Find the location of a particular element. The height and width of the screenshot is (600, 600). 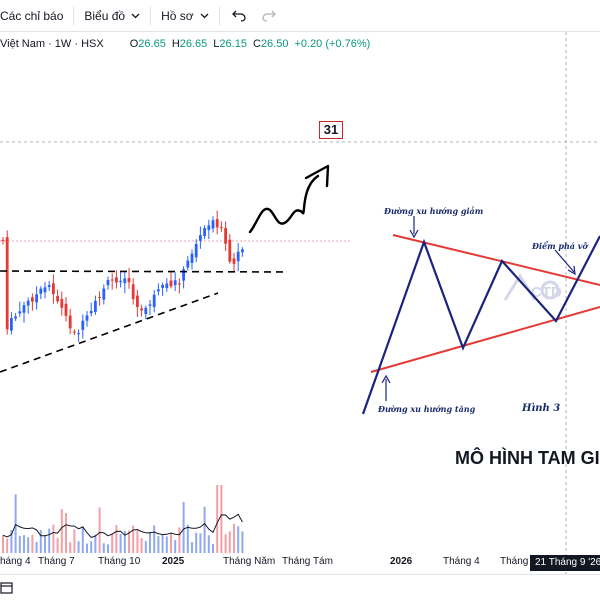

breakout-arrow is located at coordinates (564, 261).